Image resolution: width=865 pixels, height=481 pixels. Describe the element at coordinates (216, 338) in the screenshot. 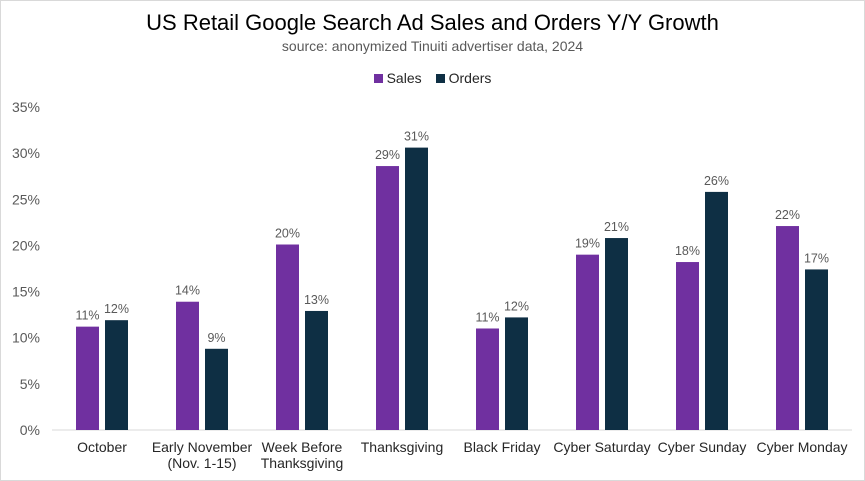

I see `data-label-orders: 9%` at that location.